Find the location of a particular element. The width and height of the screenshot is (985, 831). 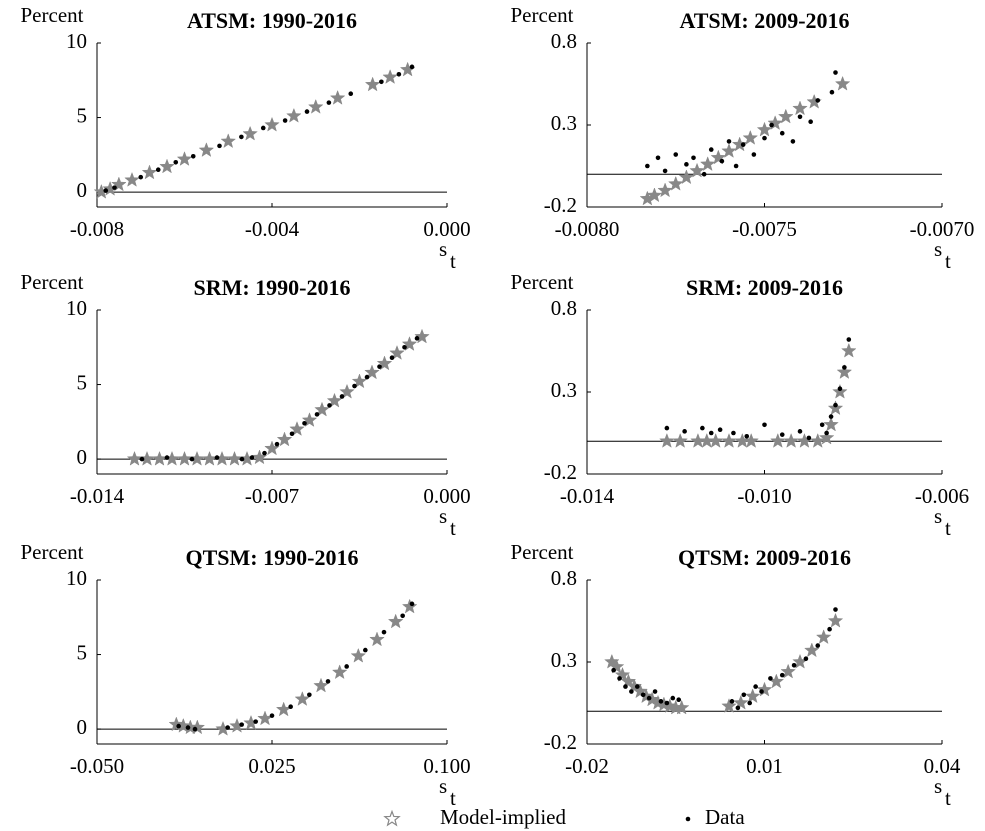

panel-title: SRM: 2009-2016 is located at coordinates (764, 287).